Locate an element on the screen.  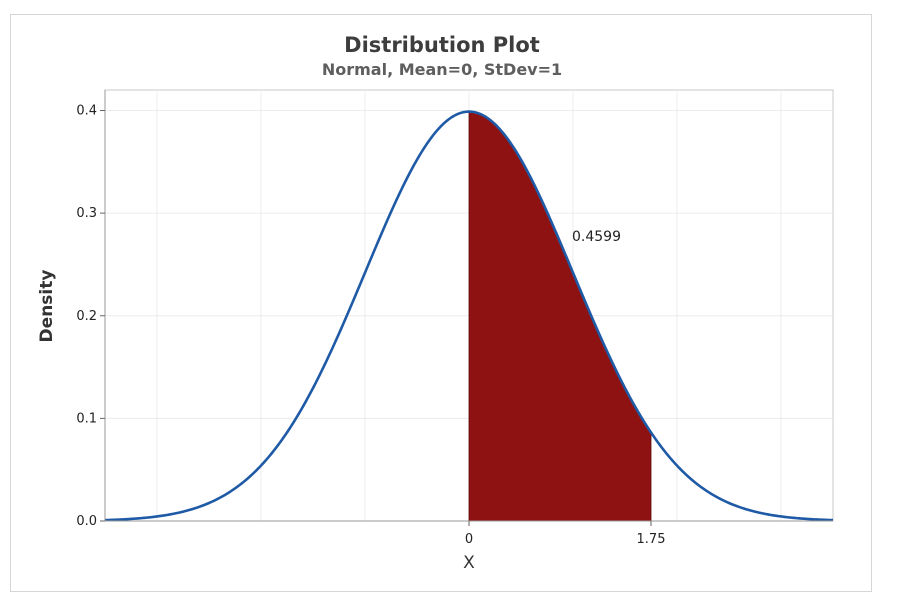
y-axis-label: Density is located at coordinates (47, 306).